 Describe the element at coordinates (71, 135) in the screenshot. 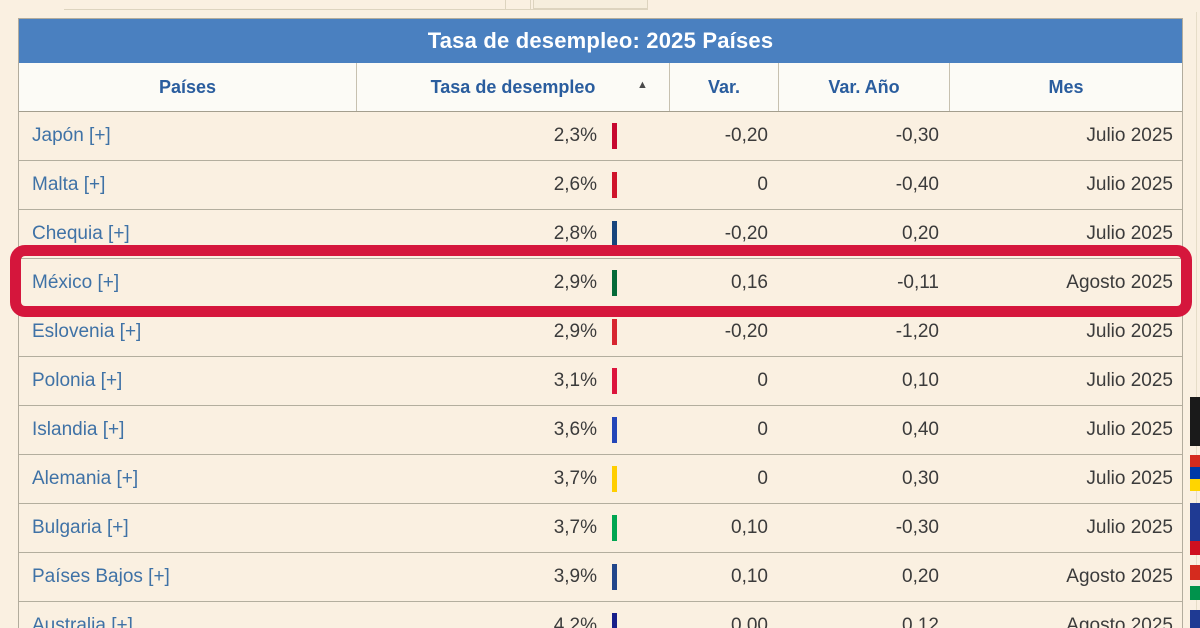

I see `country-link: Japón [+]` at that location.